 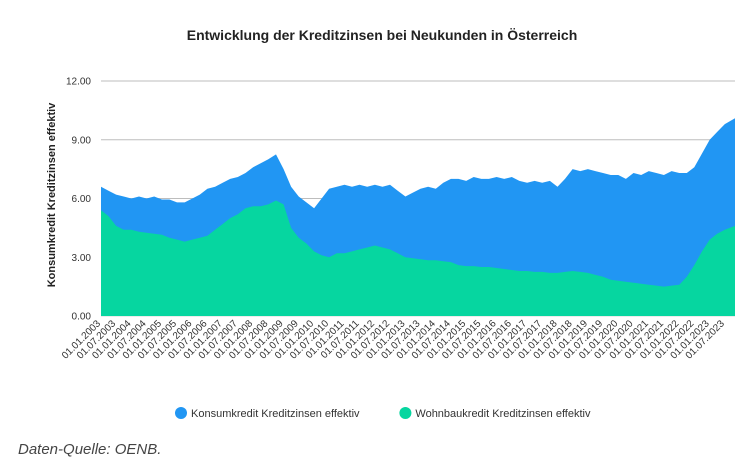 I want to click on legend-item-wohnbaukredit: Wohnbaukredit Kreditzinsen effektiv, so click(x=495, y=413).